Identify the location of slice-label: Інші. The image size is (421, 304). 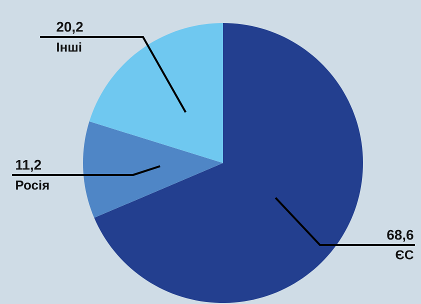
(69, 47).